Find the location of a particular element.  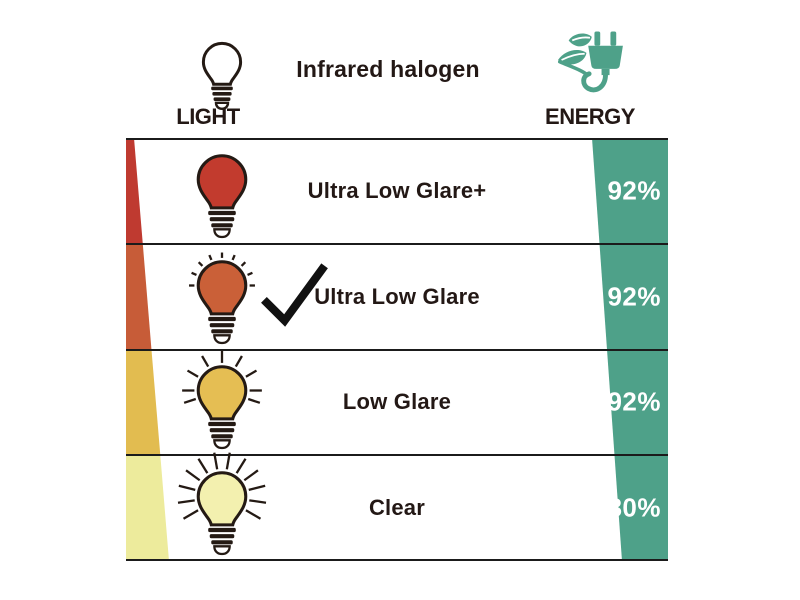

table-row: Ultra Low Glare+ 92% is located at coordinates (397, 191).